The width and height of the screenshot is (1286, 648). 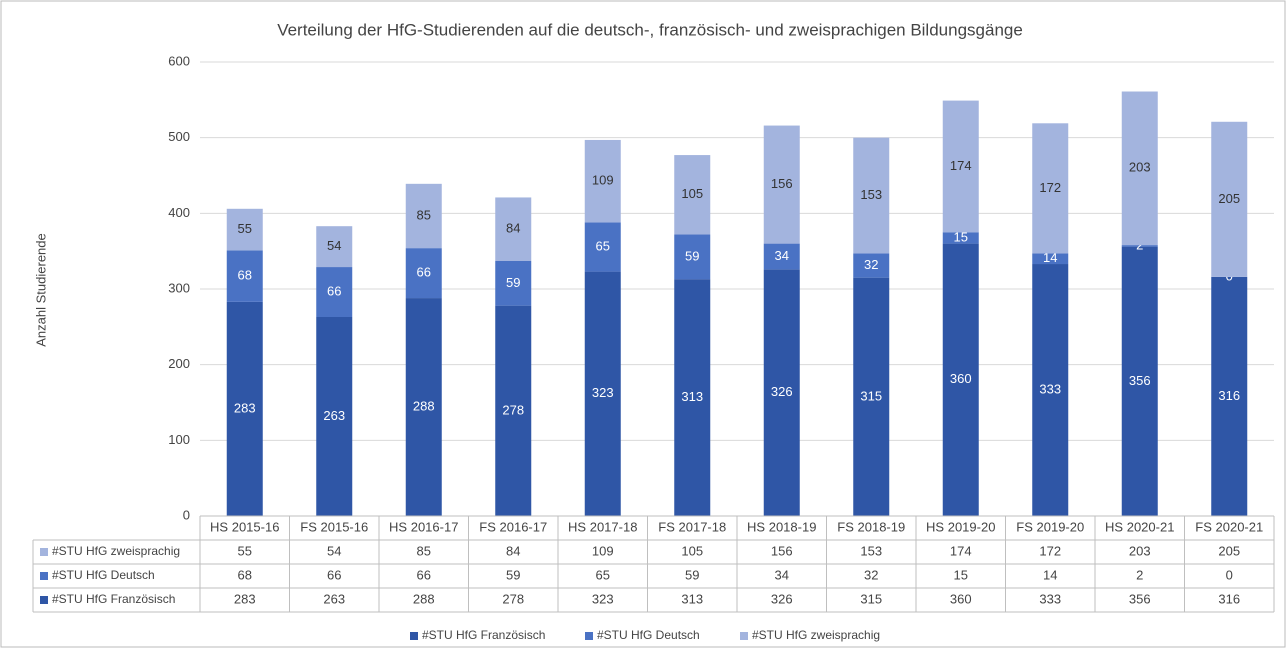 I want to click on table-cell: 205, so click(x=1229, y=550).